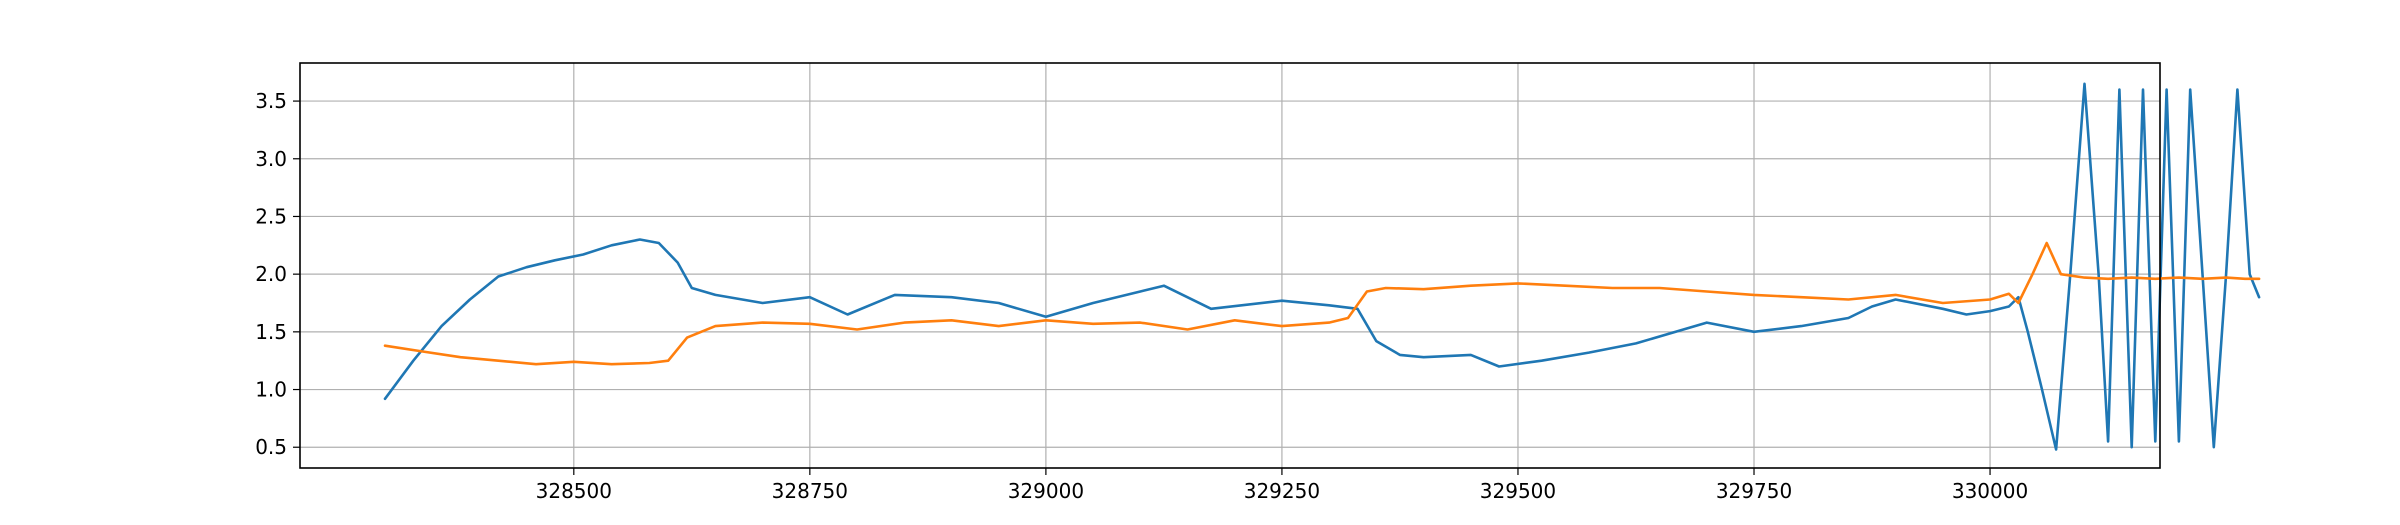 The width and height of the screenshot is (2400, 525). What do you see at coordinates (271, 159) in the screenshot?
I see `y-tick-label-5: 3.0` at bounding box center [271, 159].